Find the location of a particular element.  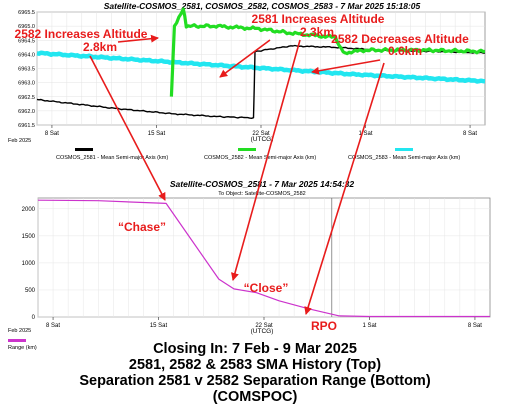

annotation-2582-decrease-title: 2582 Decreases Altitude is located at coordinates (400, 39).